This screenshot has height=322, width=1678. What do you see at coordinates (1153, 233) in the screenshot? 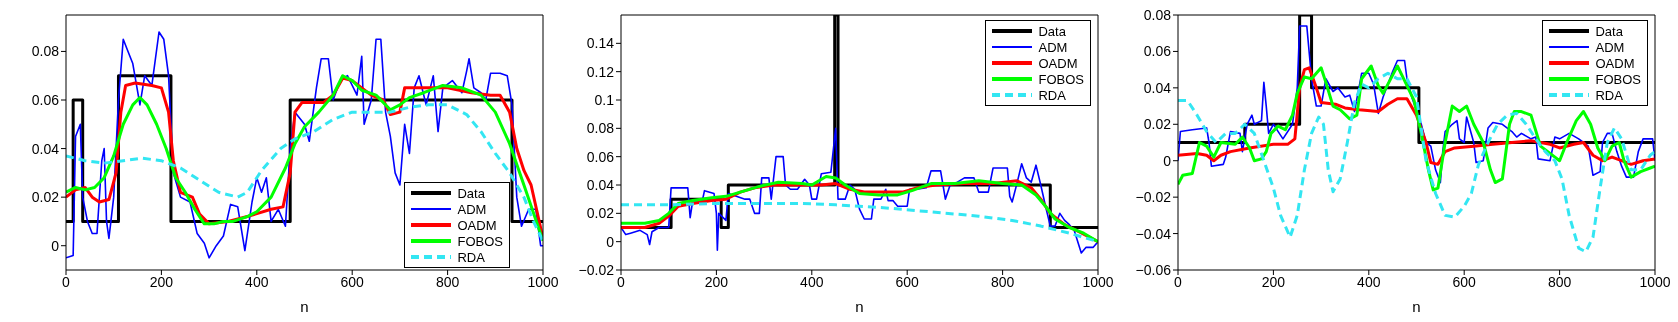
I see `y-tick-label: −0.04` at bounding box center [1153, 233].